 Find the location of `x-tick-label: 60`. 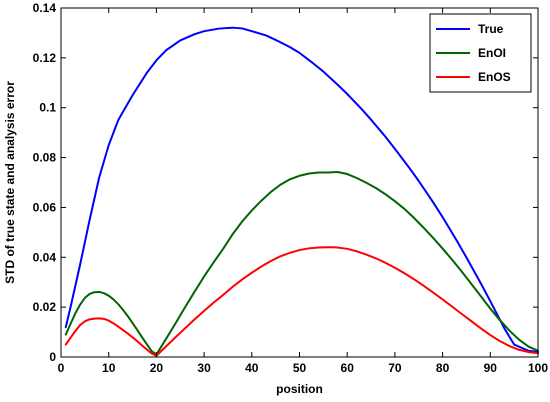

x-tick-label: 60 is located at coordinates (348, 368).